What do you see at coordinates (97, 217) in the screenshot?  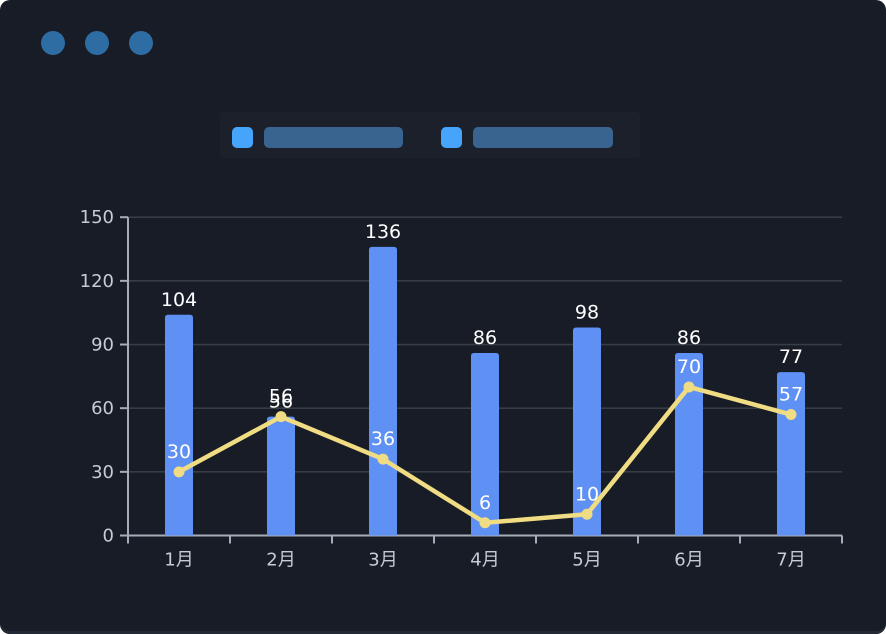 I see `y-axis-tick-label: 150` at bounding box center [97, 217].